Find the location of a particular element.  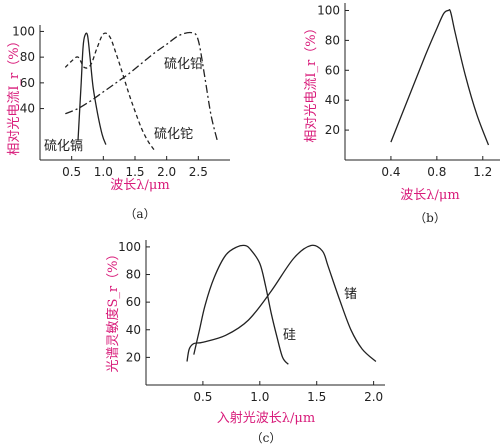

panel-c-series is located at coordinates (281, 304).